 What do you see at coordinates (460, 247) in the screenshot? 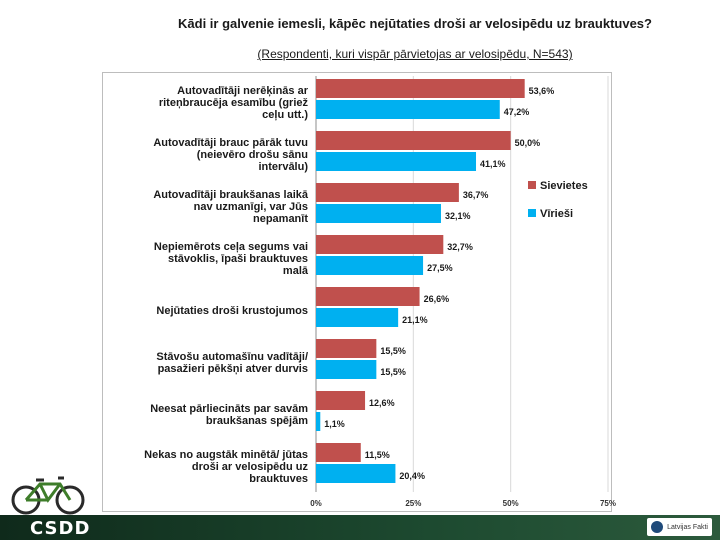
I see `data-label: 32,7%` at bounding box center [460, 247].